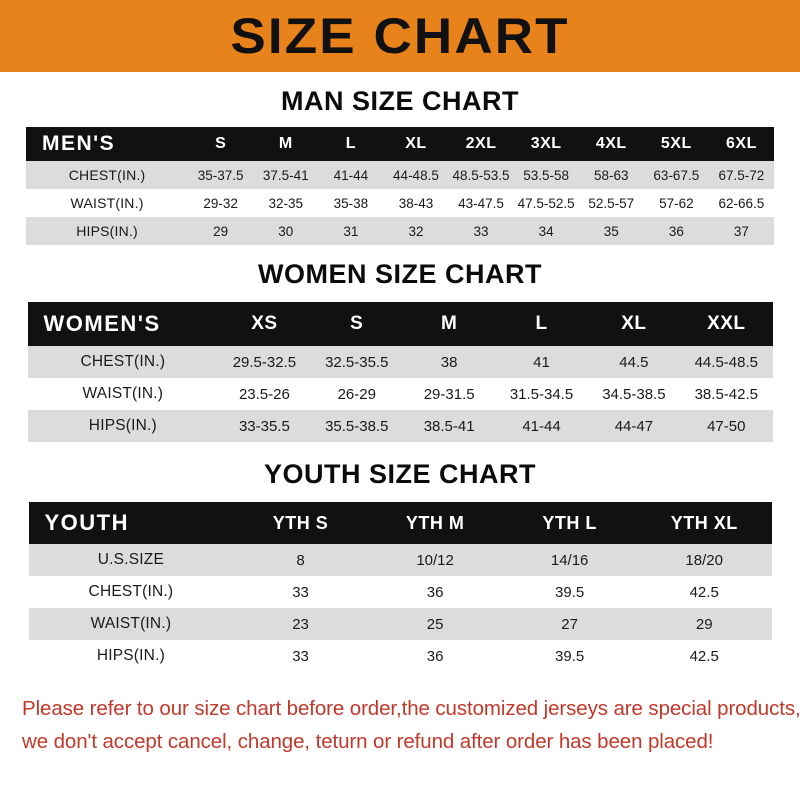  What do you see at coordinates (726, 323) in the screenshot?
I see `women-column-header-xxl: XXL` at bounding box center [726, 323].